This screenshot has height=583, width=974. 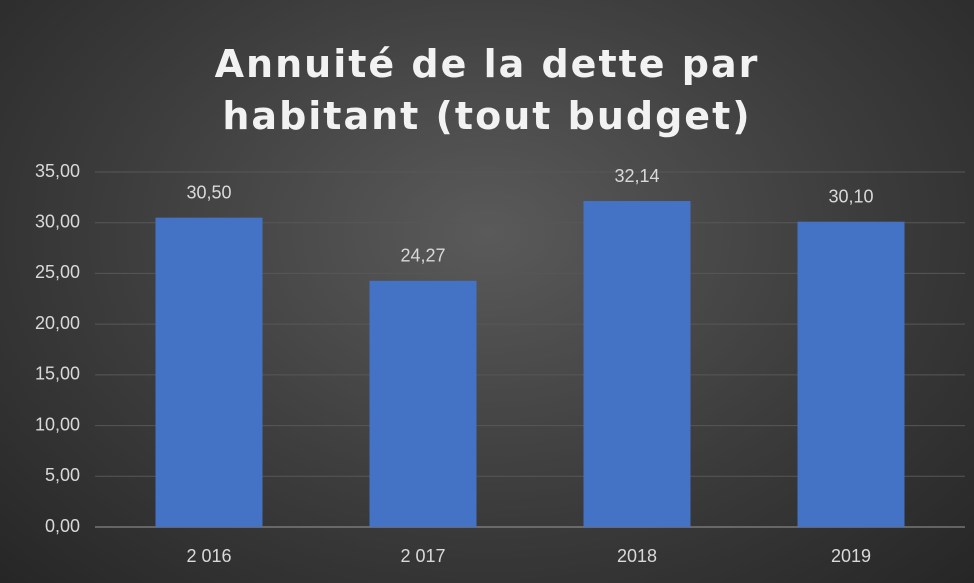 What do you see at coordinates (57, 374) in the screenshot?
I see `y-tick-label: 15,00` at bounding box center [57, 374].